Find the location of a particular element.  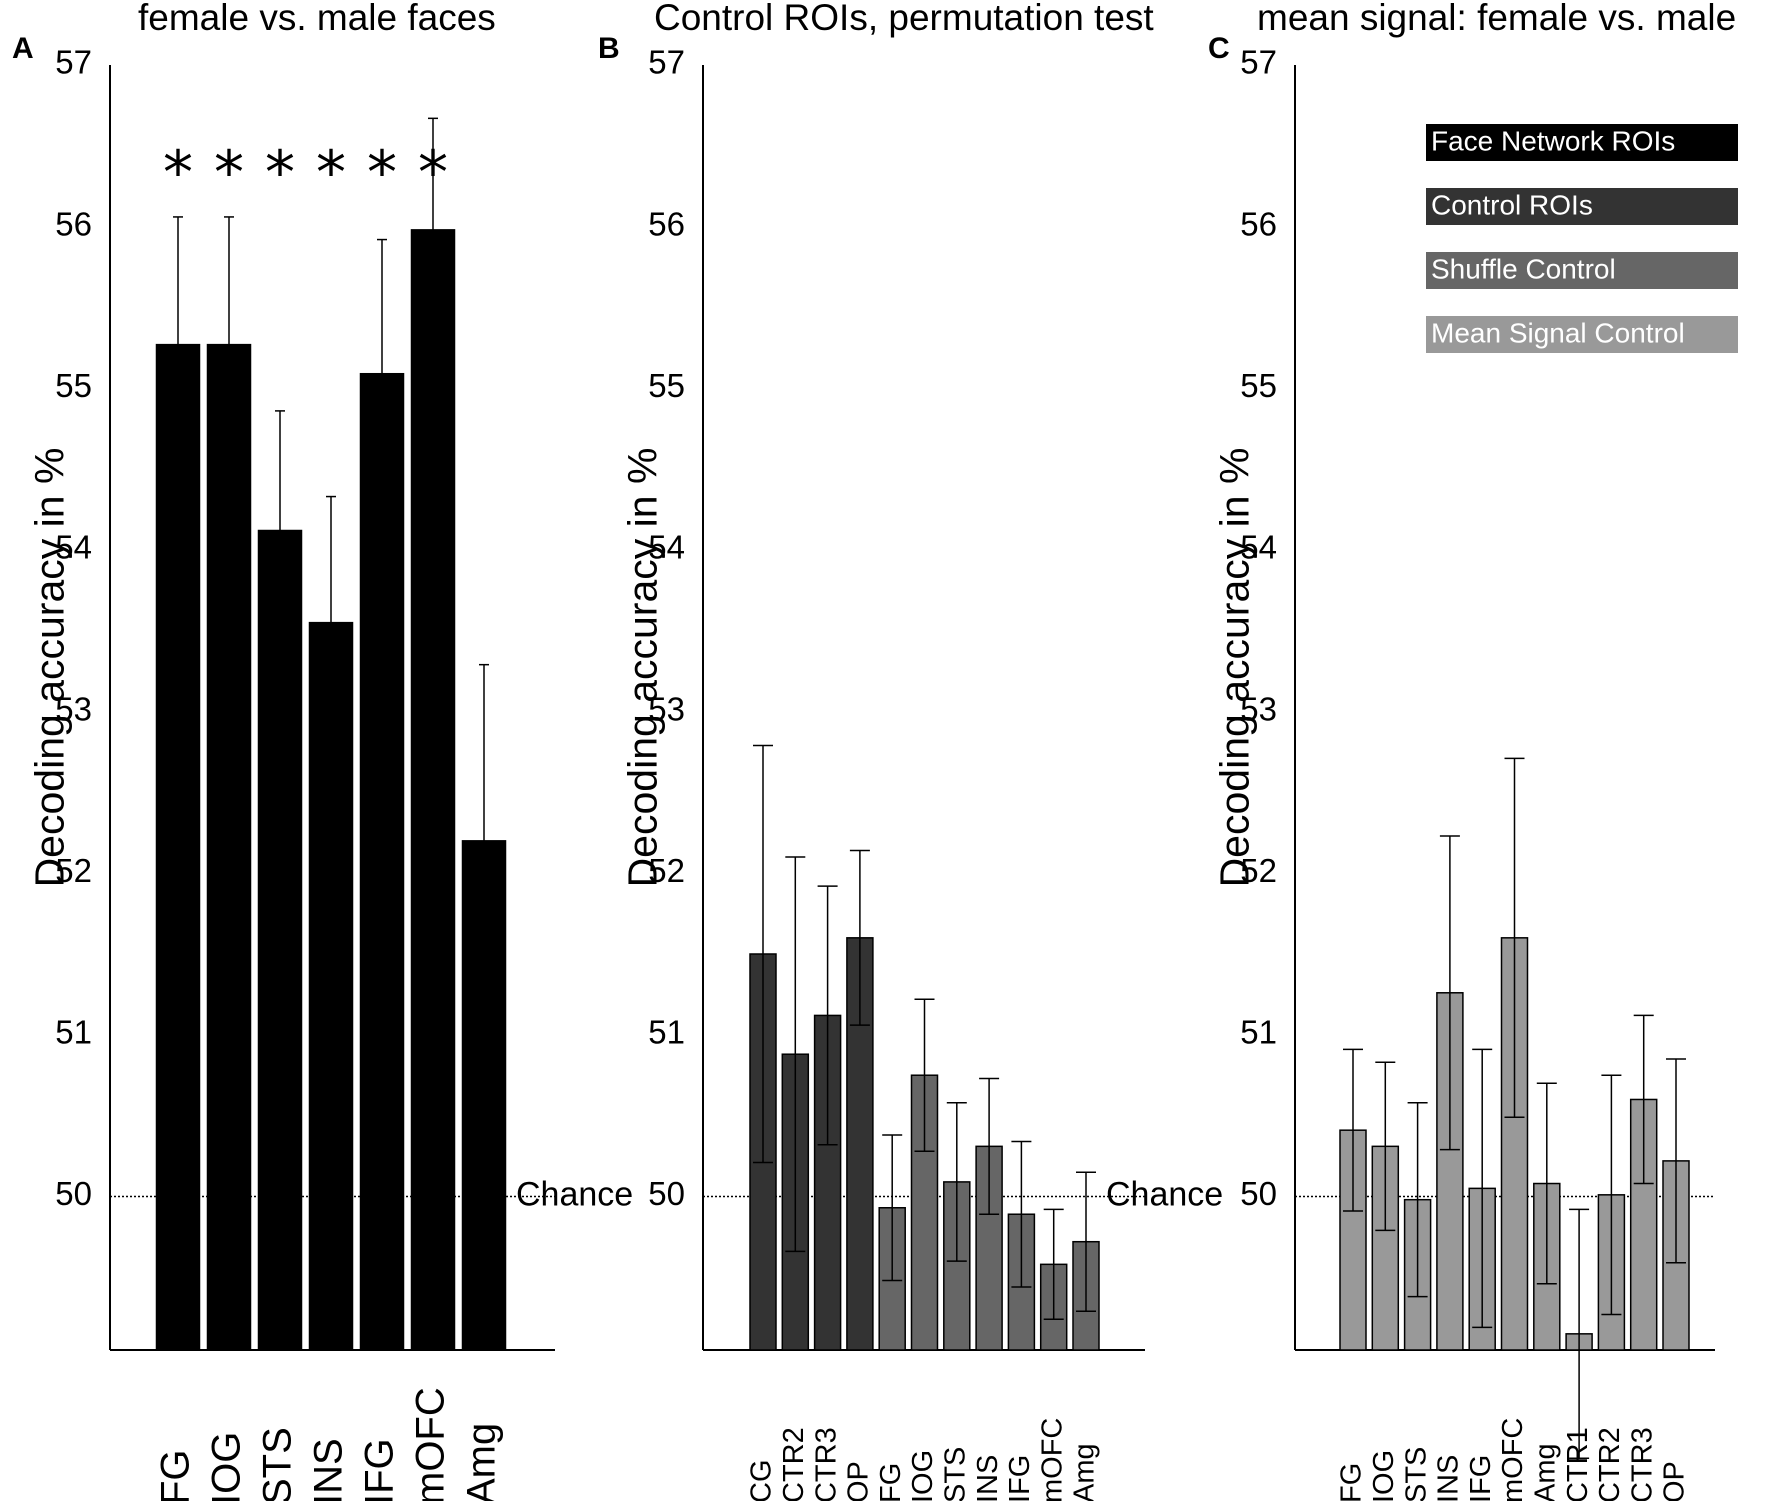

bar-op is located at coordinates (860, 1144).